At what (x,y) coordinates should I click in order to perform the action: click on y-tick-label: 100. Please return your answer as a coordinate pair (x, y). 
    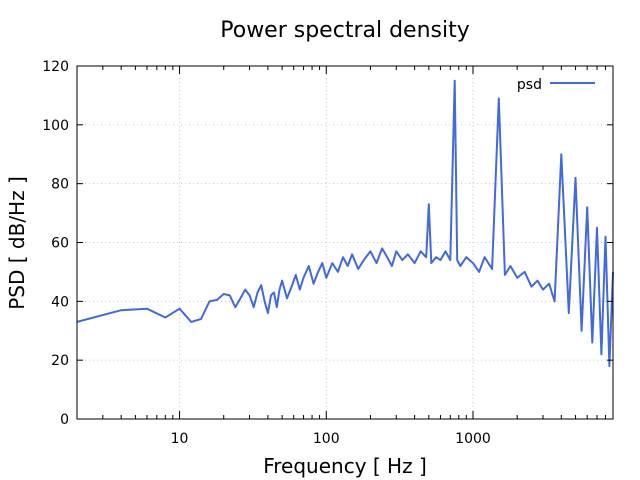
    Looking at the image, I should click on (55, 126).